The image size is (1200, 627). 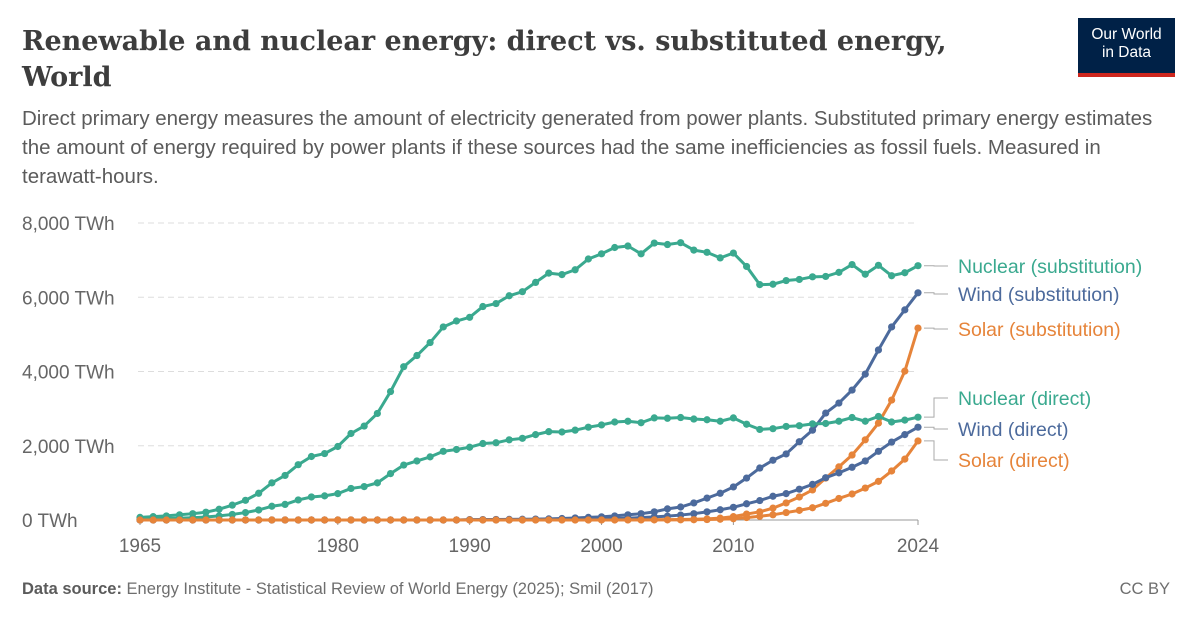 I want to click on license: CC BY, so click(x=1144, y=589).